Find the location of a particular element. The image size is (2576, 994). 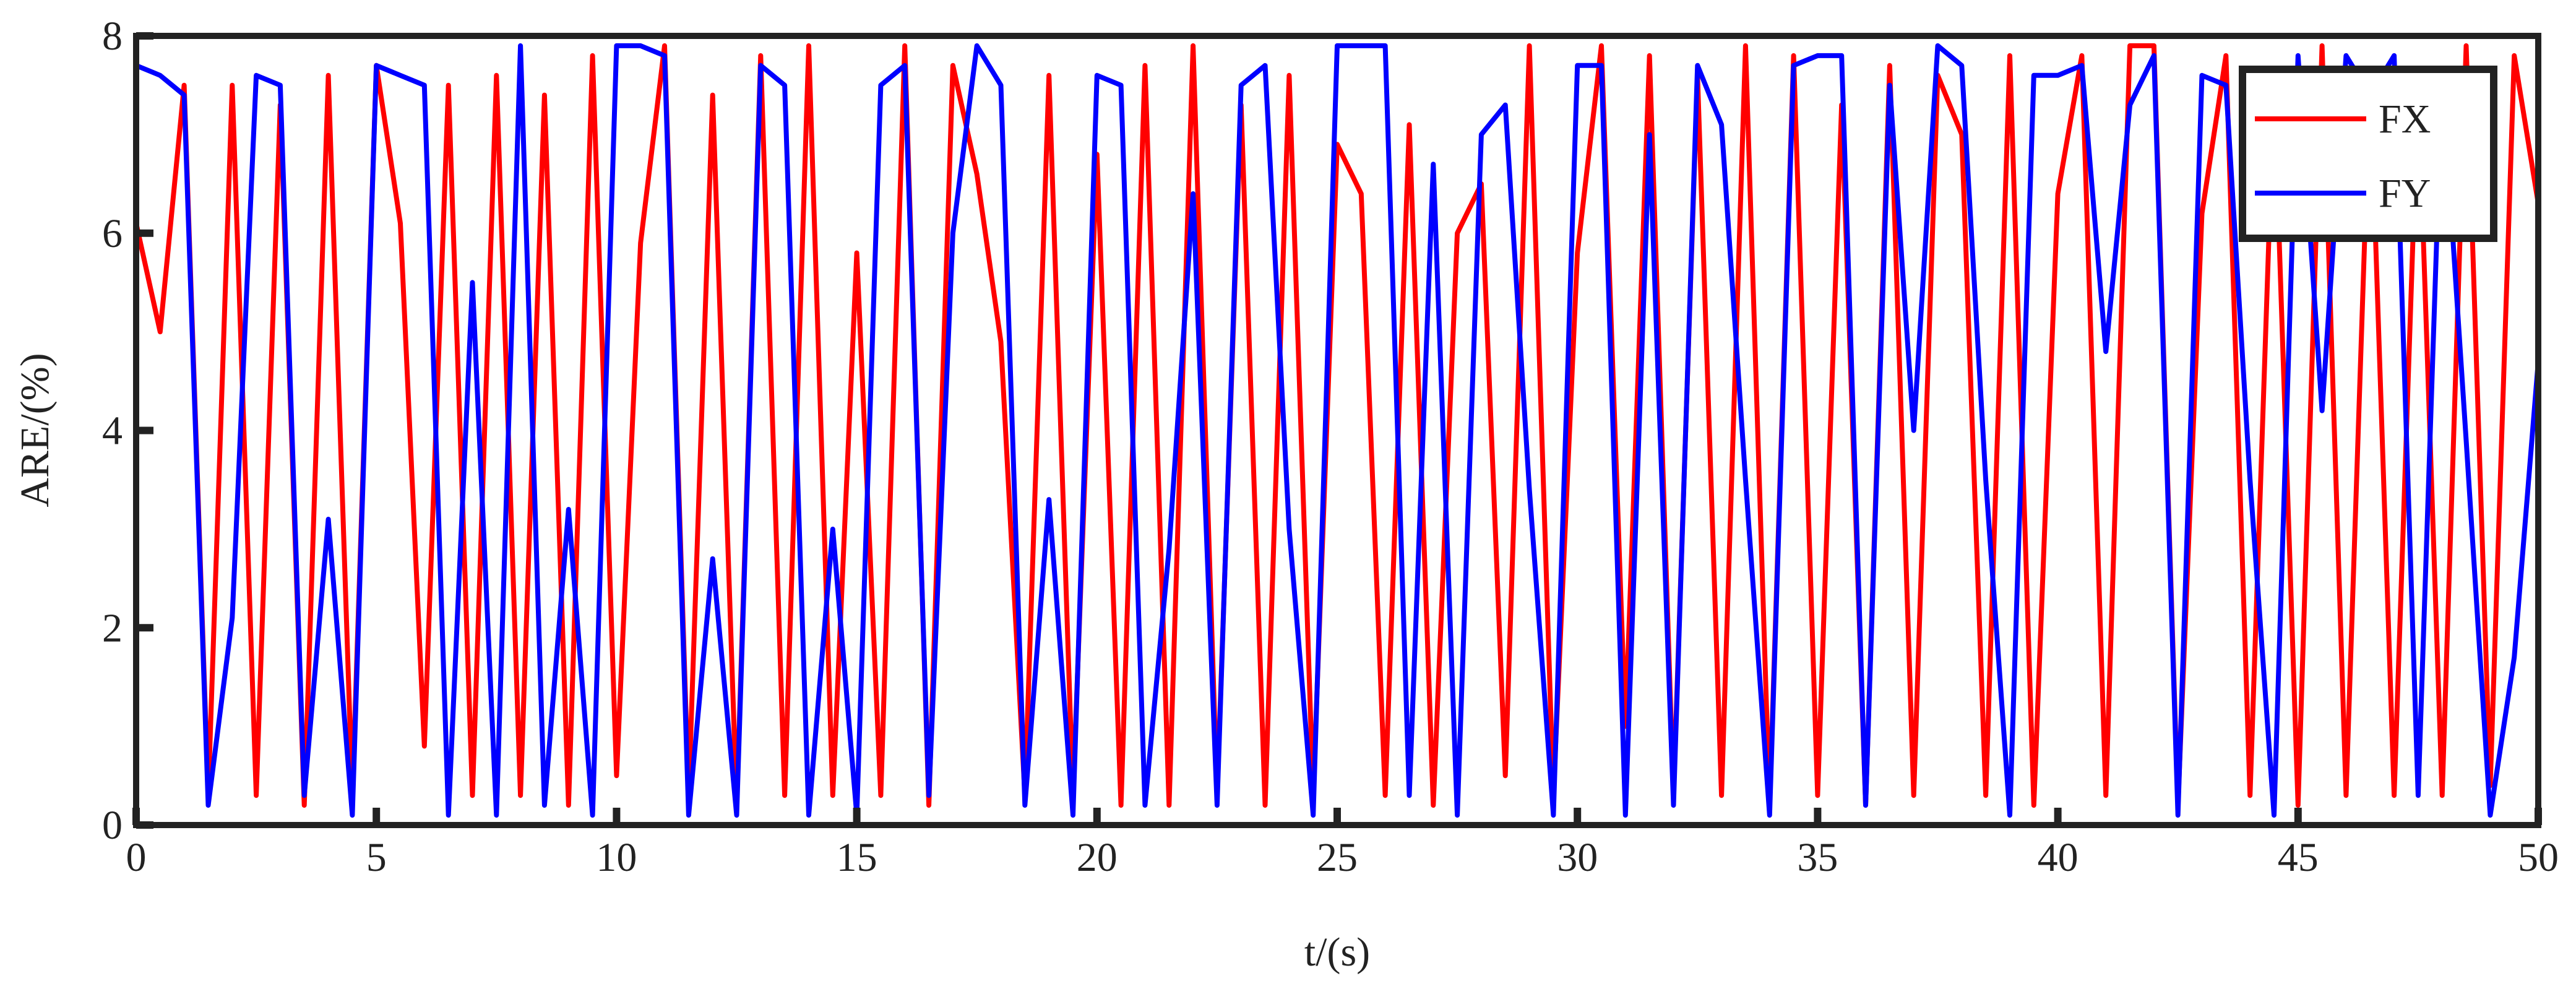

x-tick-label: 40 is located at coordinates (2058, 858).